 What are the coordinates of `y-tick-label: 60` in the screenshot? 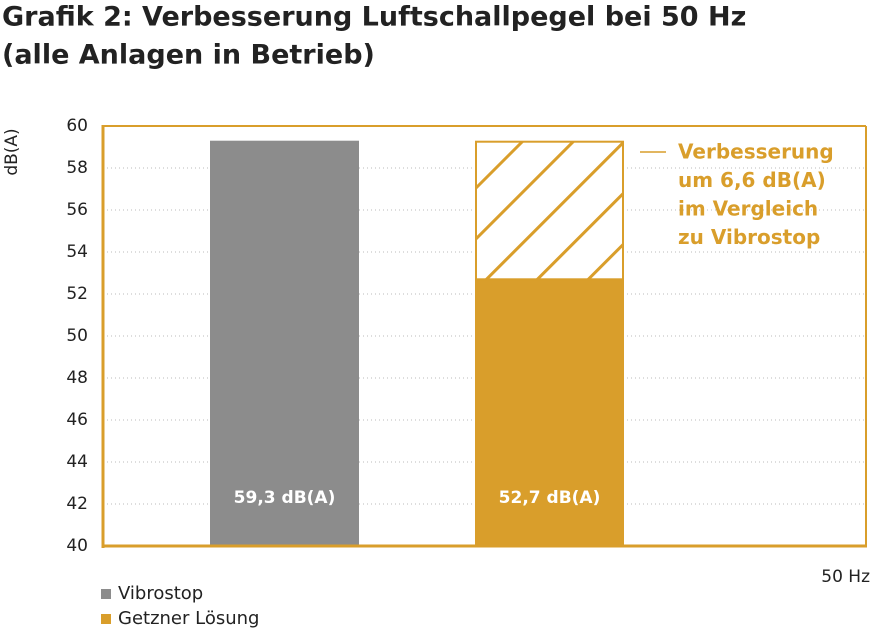 It's located at (77, 126).